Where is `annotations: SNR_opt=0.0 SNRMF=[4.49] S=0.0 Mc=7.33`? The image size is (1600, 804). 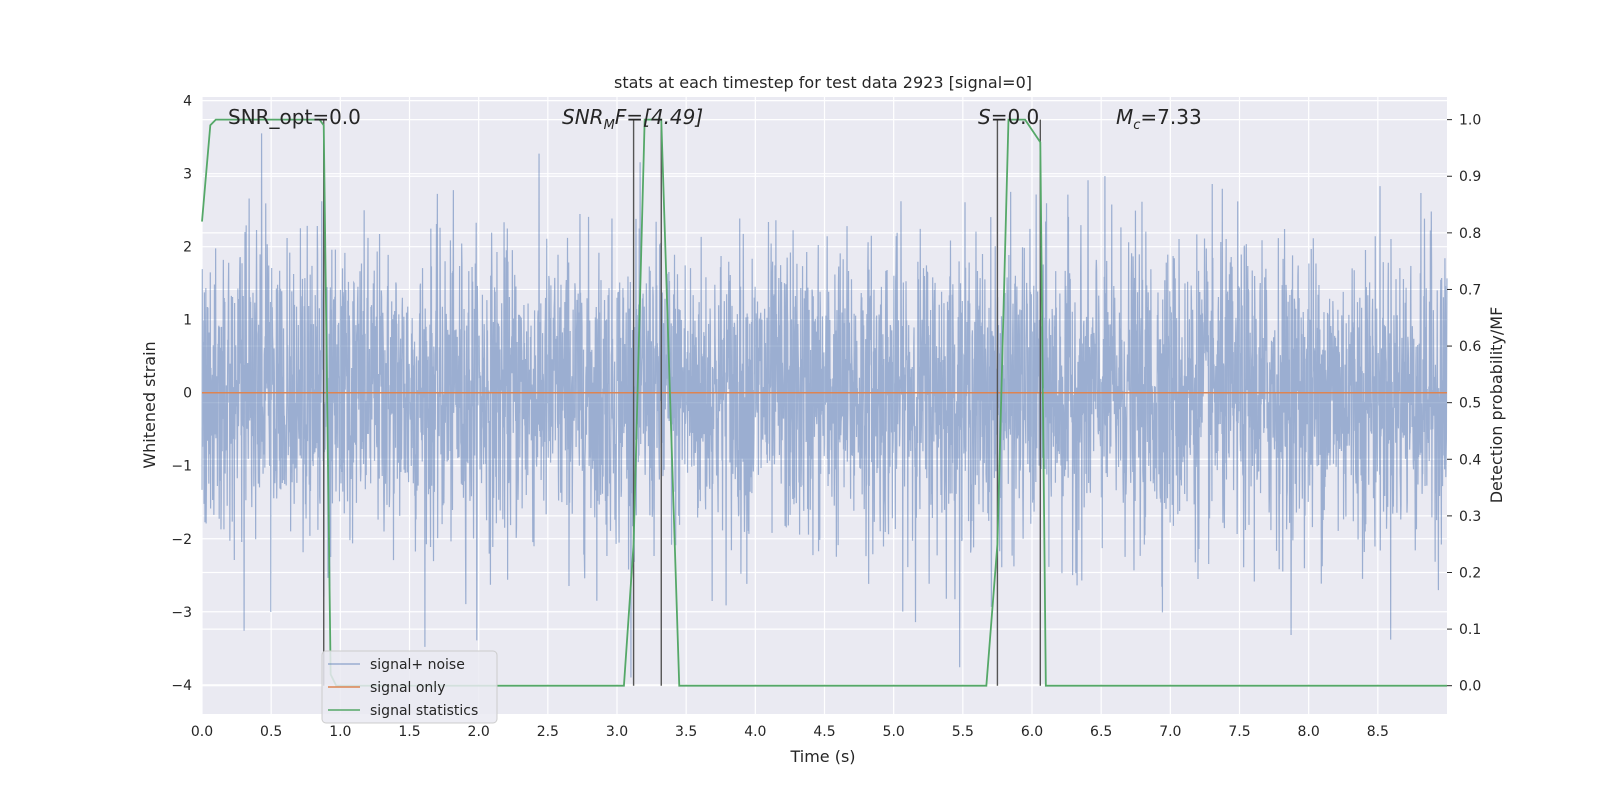
annotations: SNR_opt=0.0 SNRMF=[4.49] S=0.0 Mc=7.33 is located at coordinates (715, 119).